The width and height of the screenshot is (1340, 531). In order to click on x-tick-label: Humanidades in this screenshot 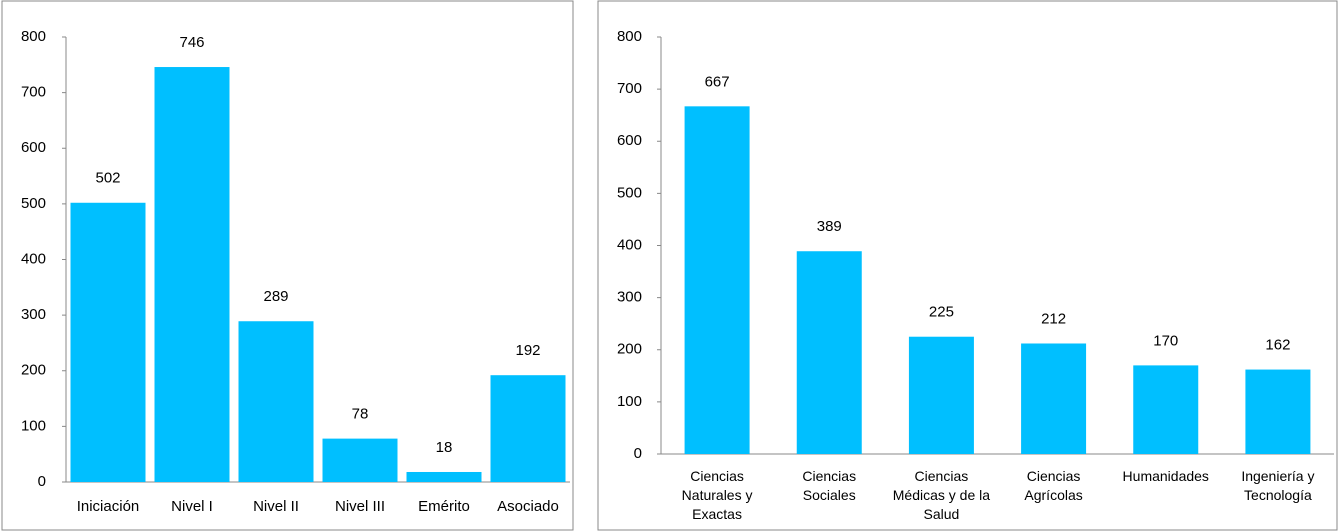, I will do `click(1165, 476)`.